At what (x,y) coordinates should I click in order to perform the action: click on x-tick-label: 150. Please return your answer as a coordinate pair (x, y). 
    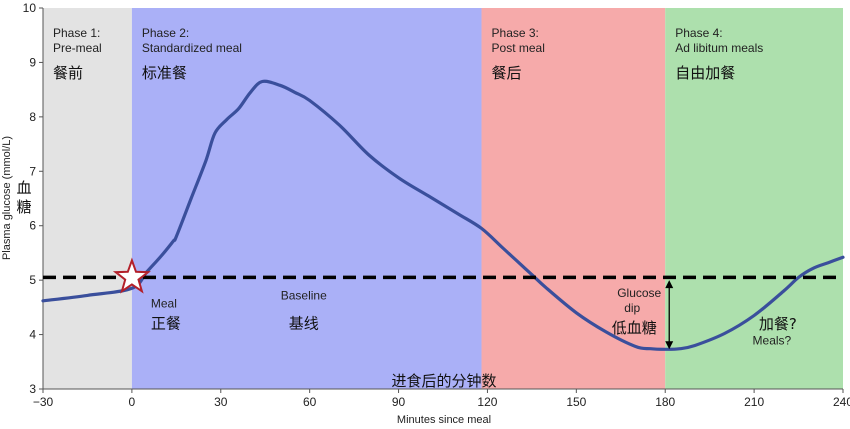
    Looking at the image, I should click on (576, 402).